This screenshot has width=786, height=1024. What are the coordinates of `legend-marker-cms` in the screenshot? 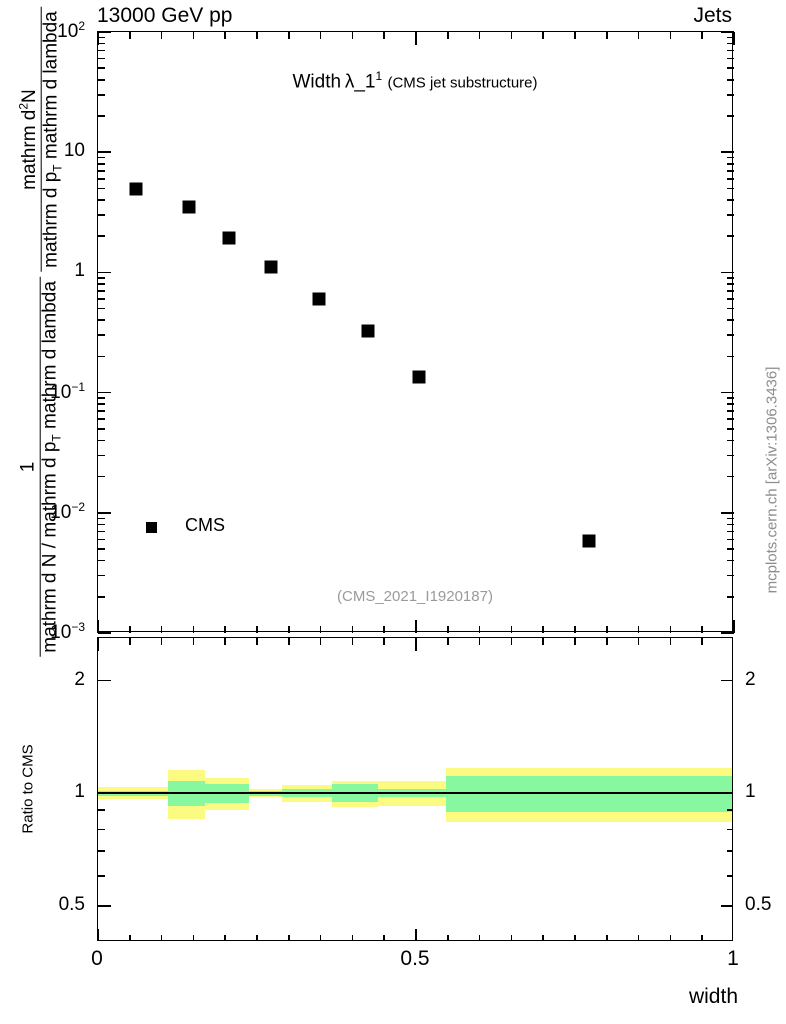 It's located at (151, 527).